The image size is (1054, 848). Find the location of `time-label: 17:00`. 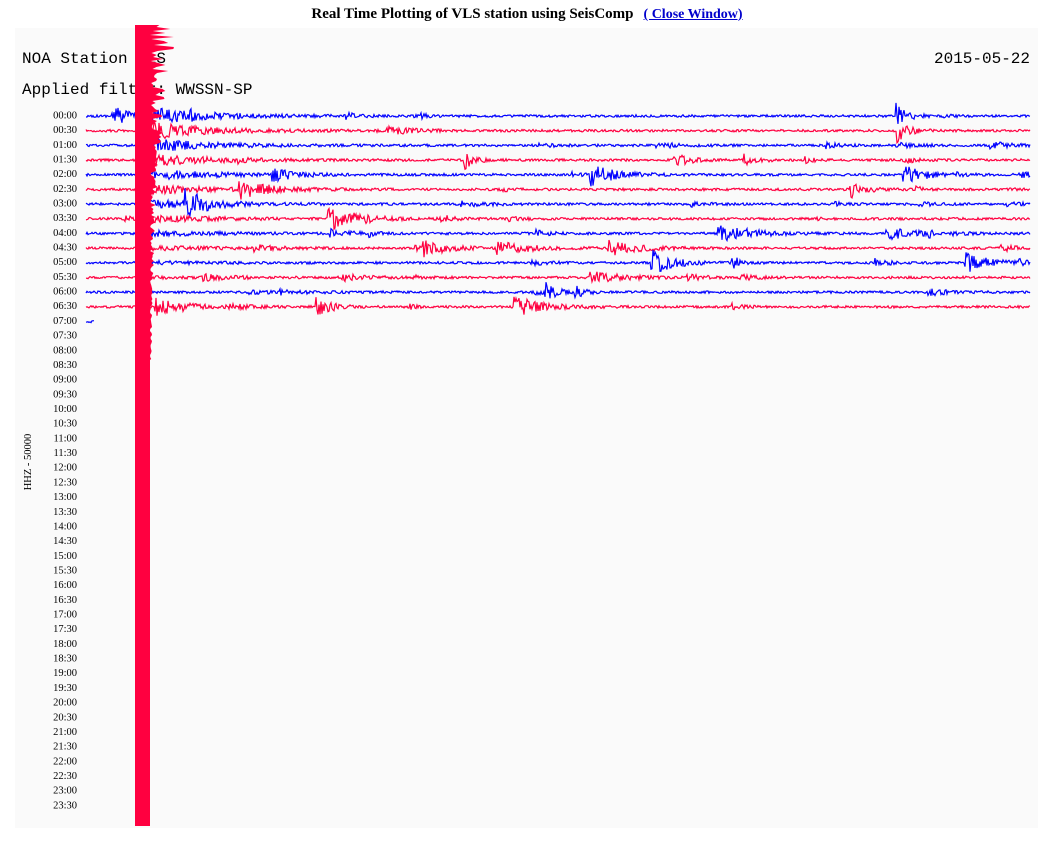

time-label: 17:00 is located at coordinates (65, 615).